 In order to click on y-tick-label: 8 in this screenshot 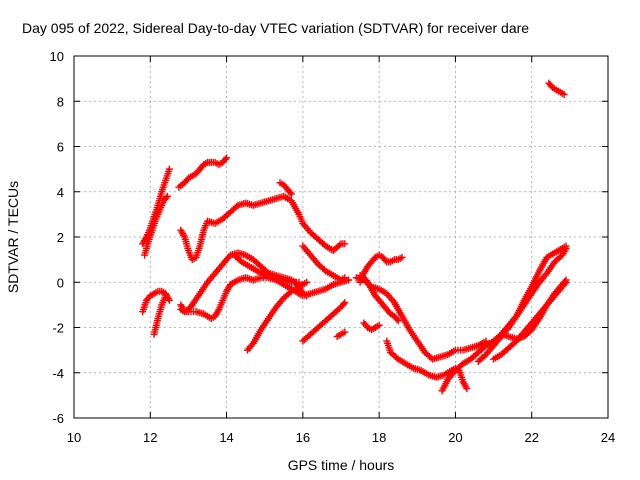, I will do `click(60, 101)`.